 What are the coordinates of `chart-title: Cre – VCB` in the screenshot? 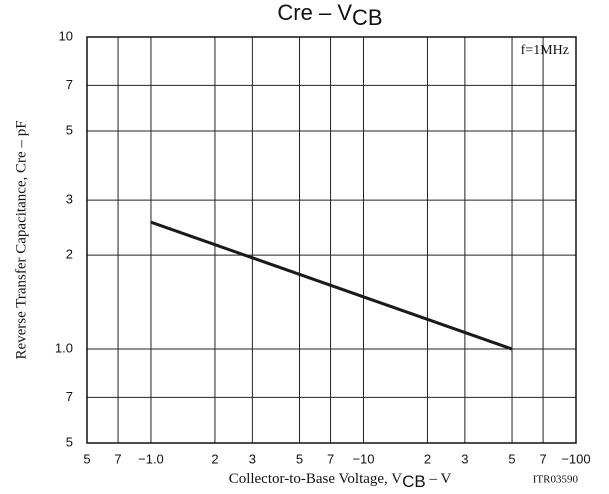 It's located at (329, 15).